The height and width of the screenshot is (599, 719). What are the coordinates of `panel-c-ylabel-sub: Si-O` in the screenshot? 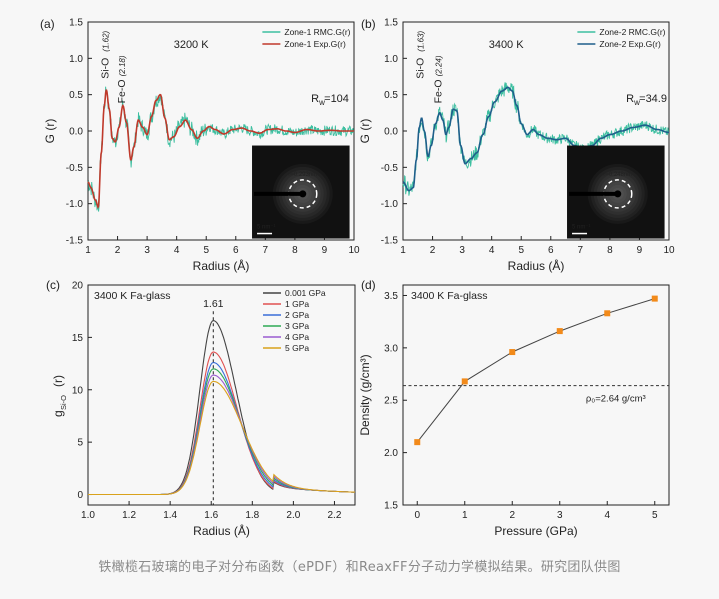 It's located at (63, 402).